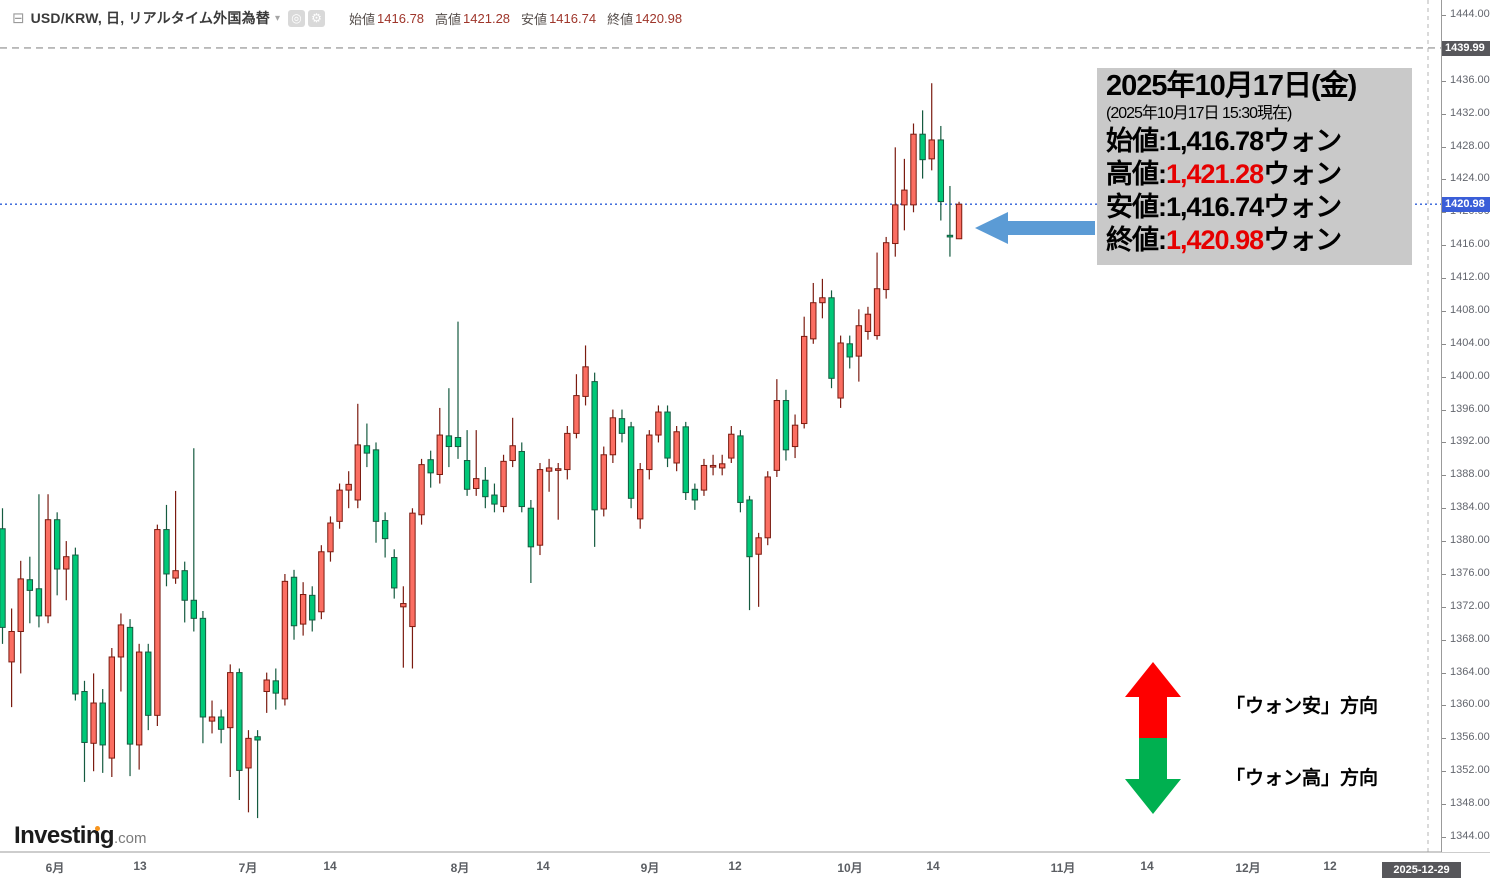  What do you see at coordinates (297, 18) in the screenshot?
I see `circle-marker-icon: ◎` at bounding box center [297, 18].